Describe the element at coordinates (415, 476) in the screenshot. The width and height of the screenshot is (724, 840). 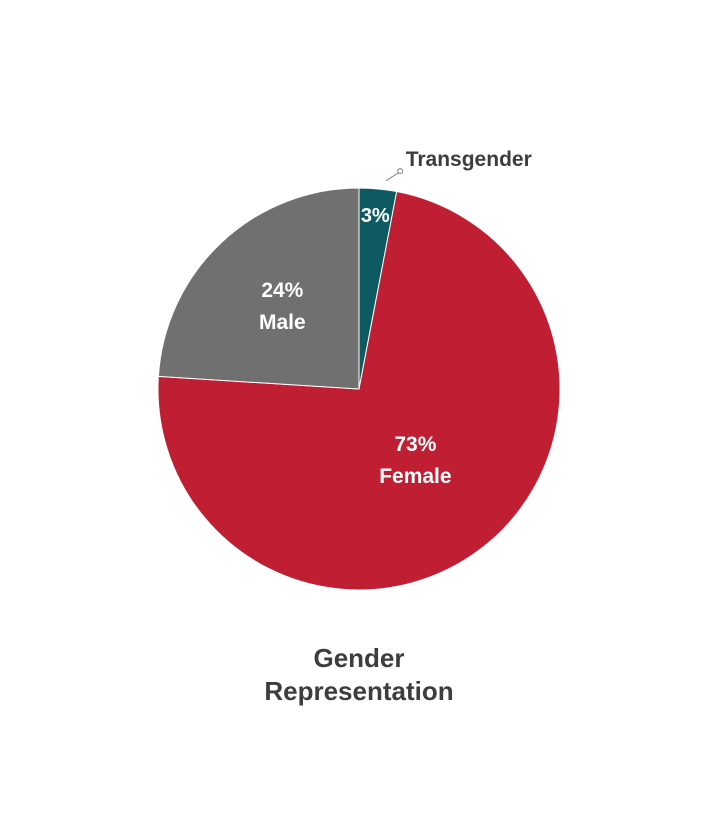
I see `category-label: Female` at that location.